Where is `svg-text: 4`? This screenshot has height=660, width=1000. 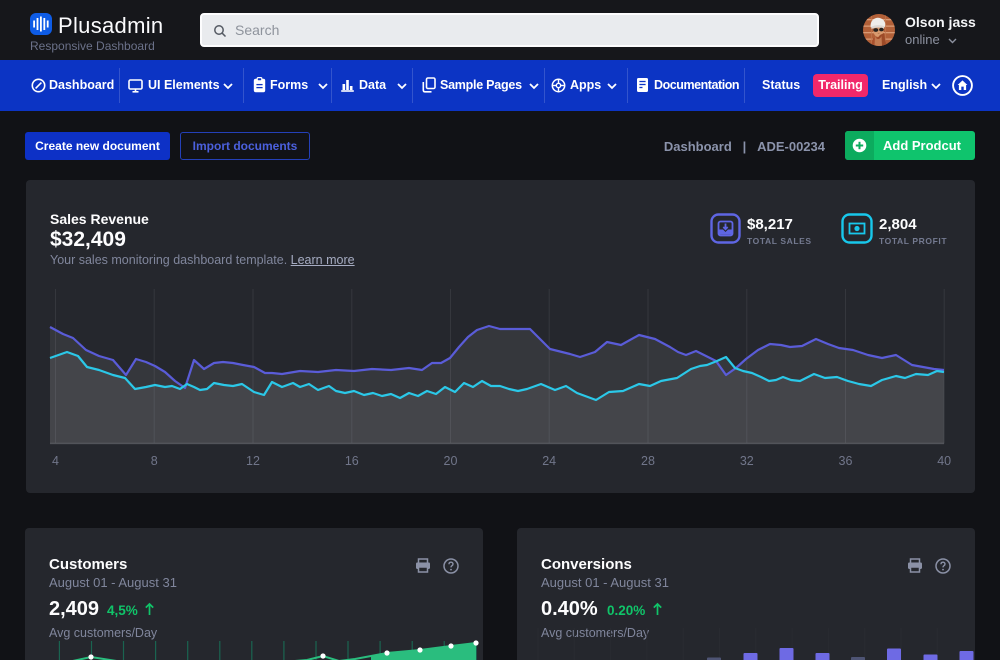 svg-text: 4 is located at coordinates (55, 461).